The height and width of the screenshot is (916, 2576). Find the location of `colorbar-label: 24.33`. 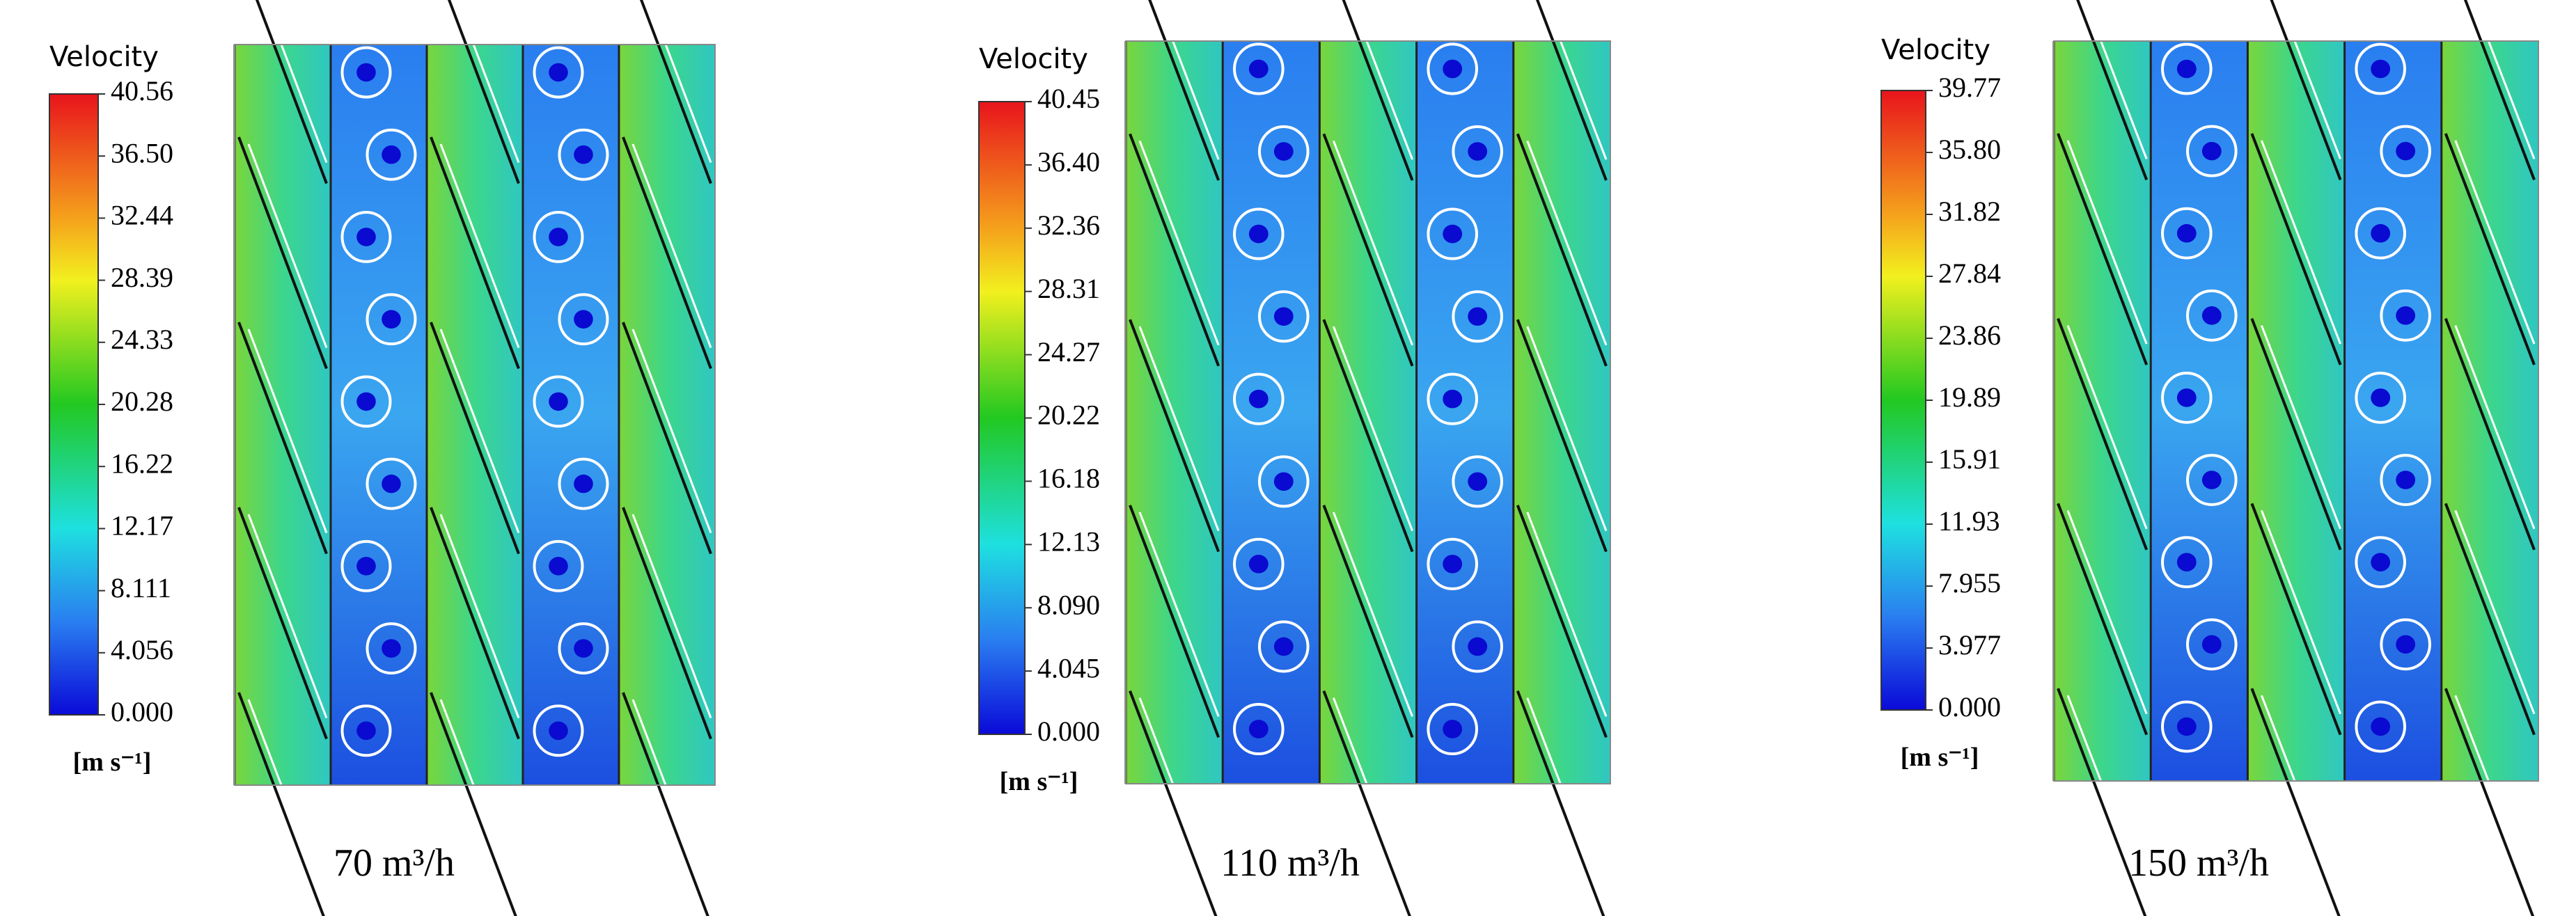

colorbar-label: 24.33 is located at coordinates (142, 339).